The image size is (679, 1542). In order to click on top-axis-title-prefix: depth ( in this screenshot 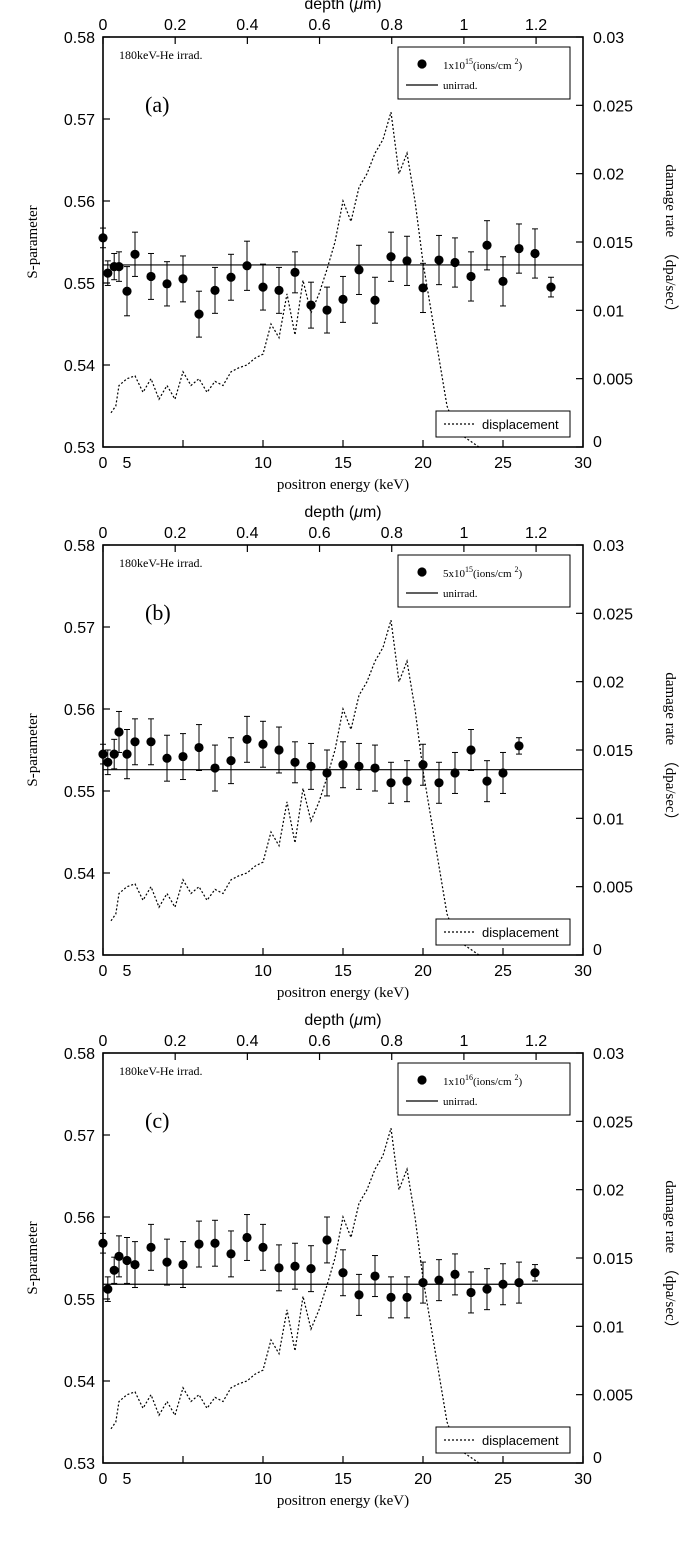, I will do `click(329, 6)`.